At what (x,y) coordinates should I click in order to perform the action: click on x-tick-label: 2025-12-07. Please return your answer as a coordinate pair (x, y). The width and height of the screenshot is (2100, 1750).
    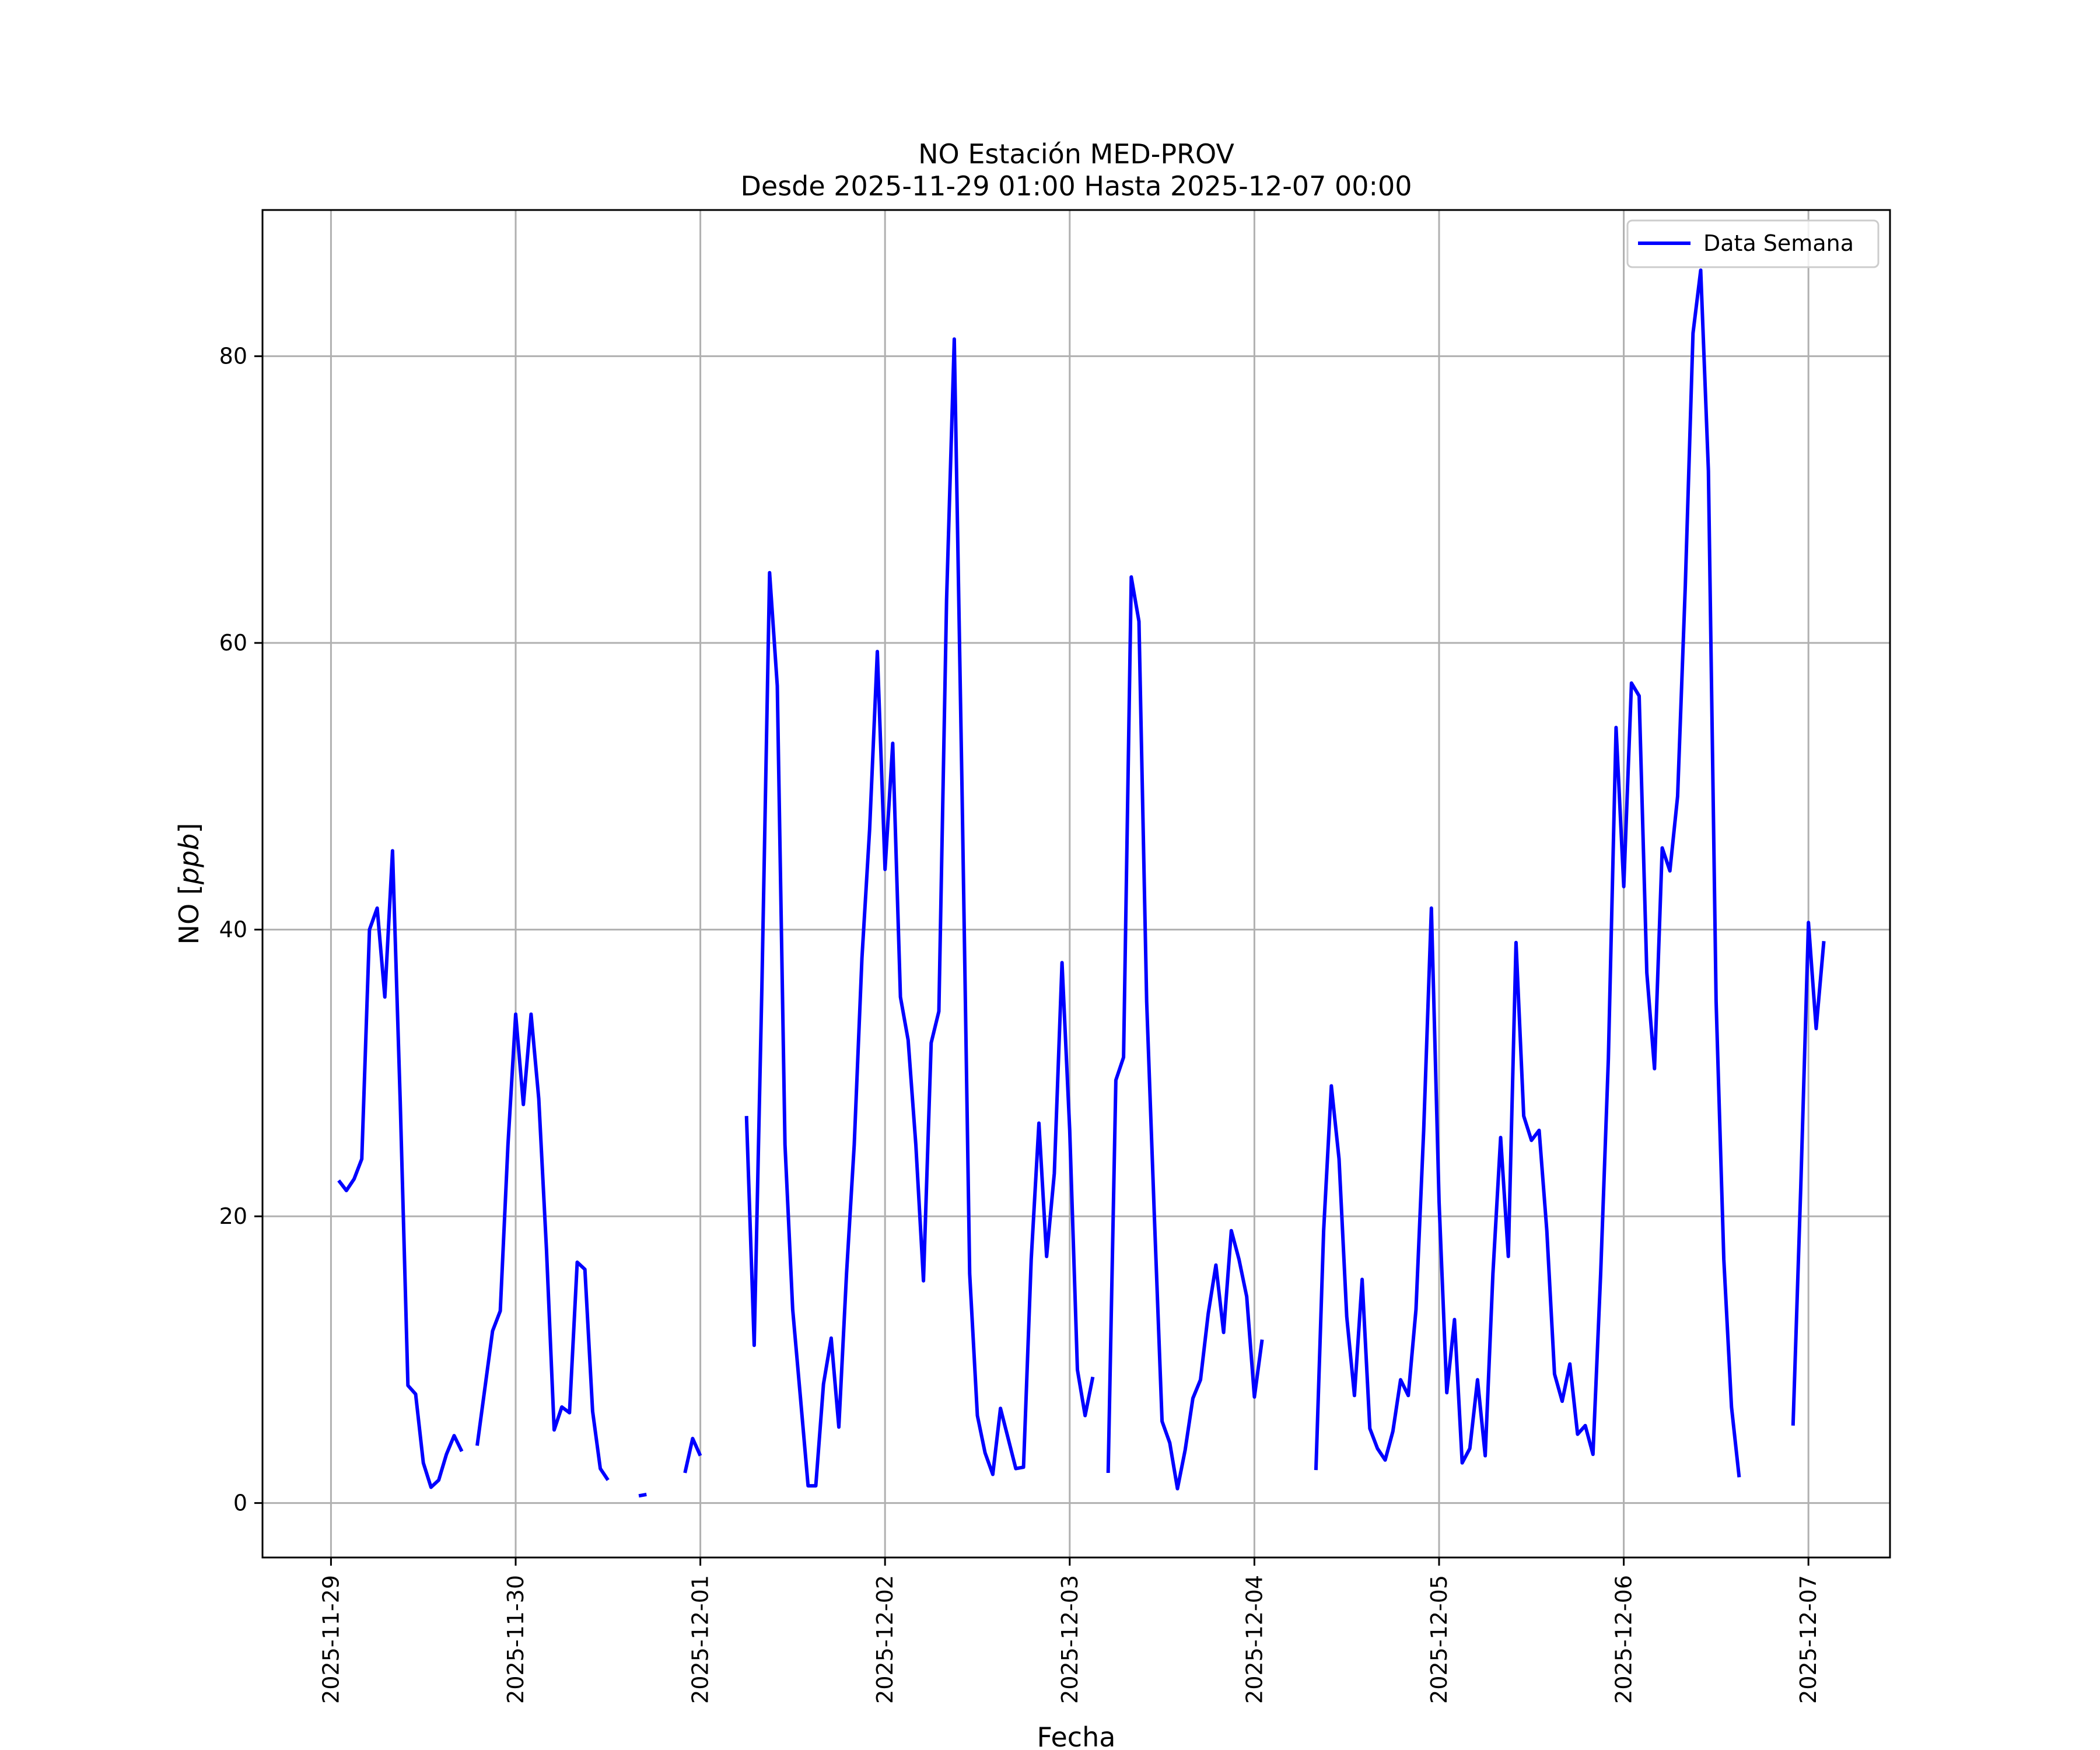
    Looking at the image, I should click on (1808, 1639).